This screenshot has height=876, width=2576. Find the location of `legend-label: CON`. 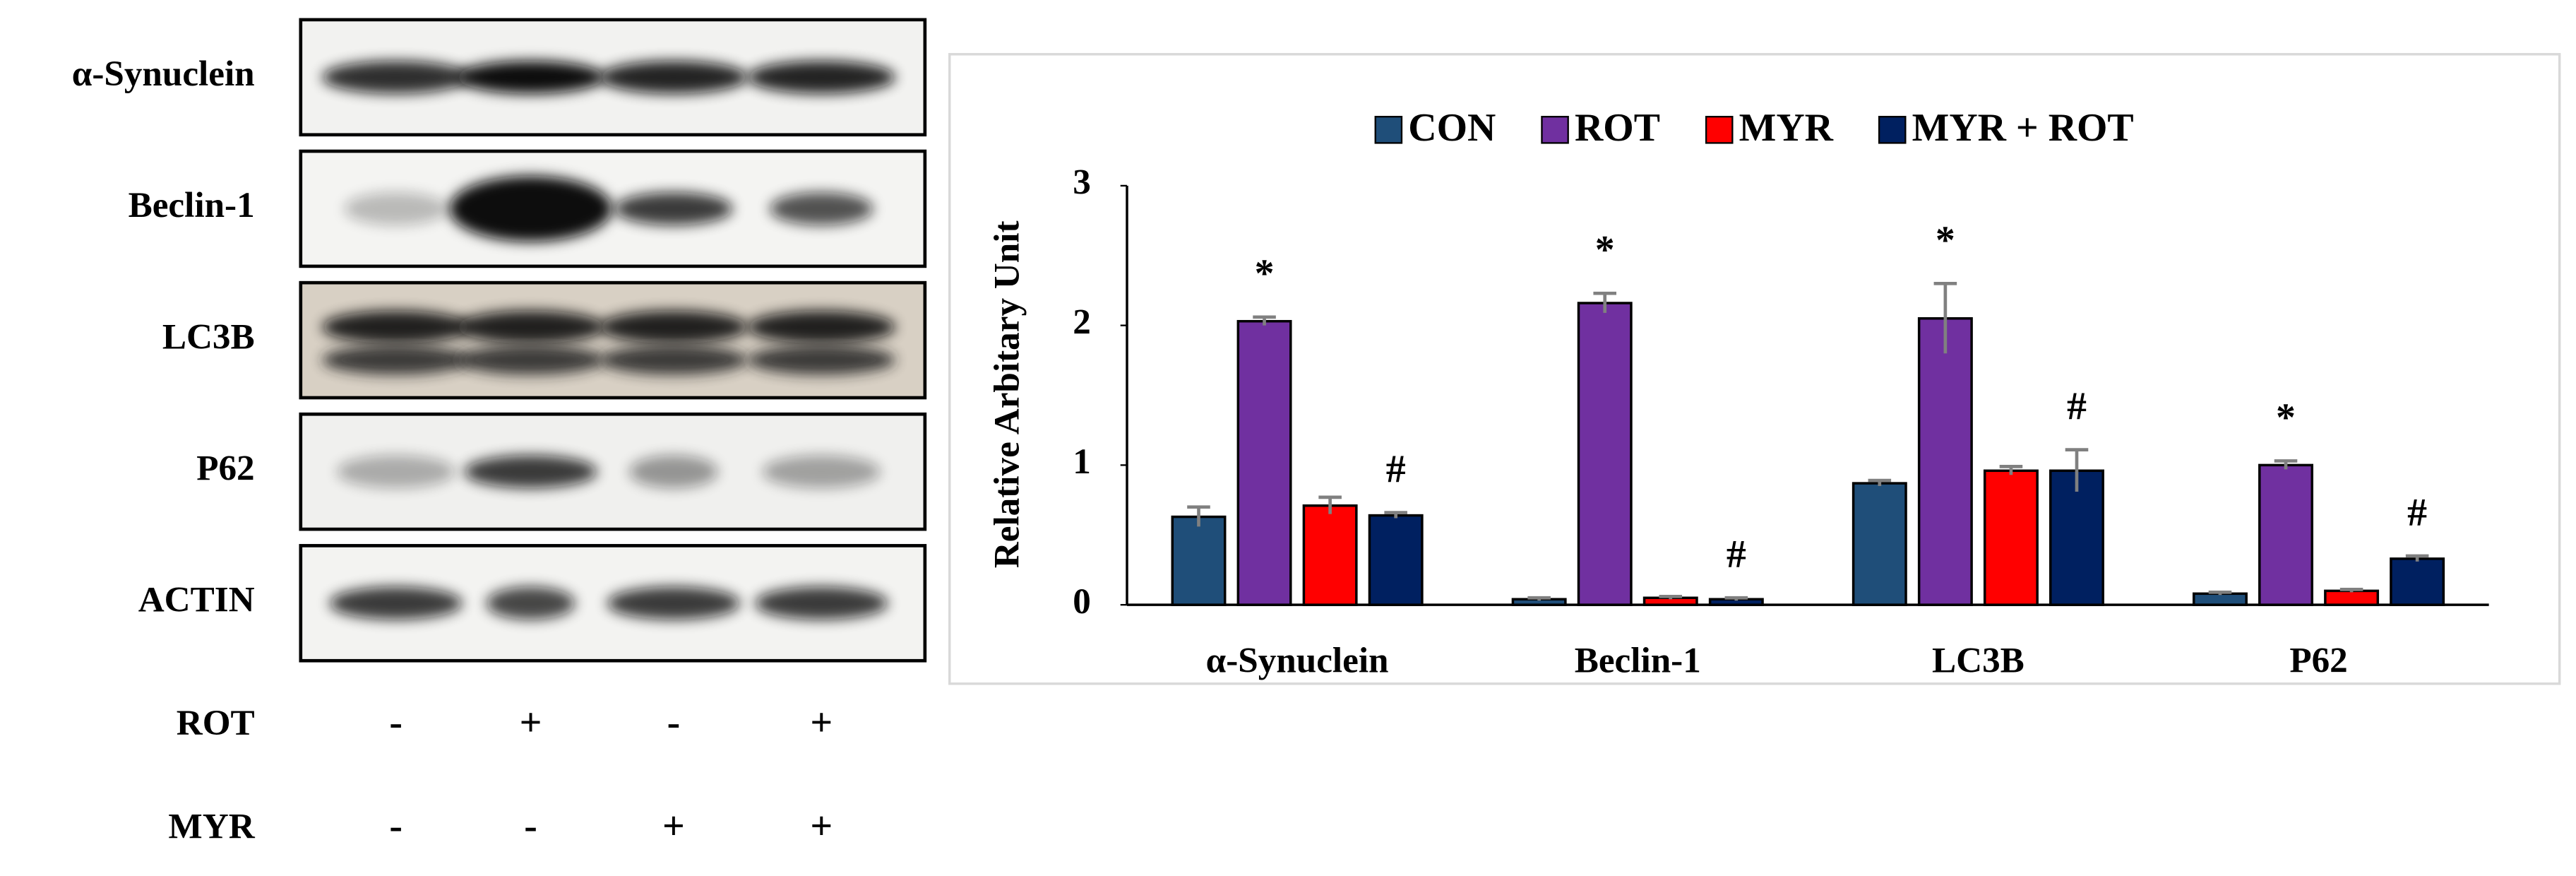

legend-label: CON is located at coordinates (1452, 128).